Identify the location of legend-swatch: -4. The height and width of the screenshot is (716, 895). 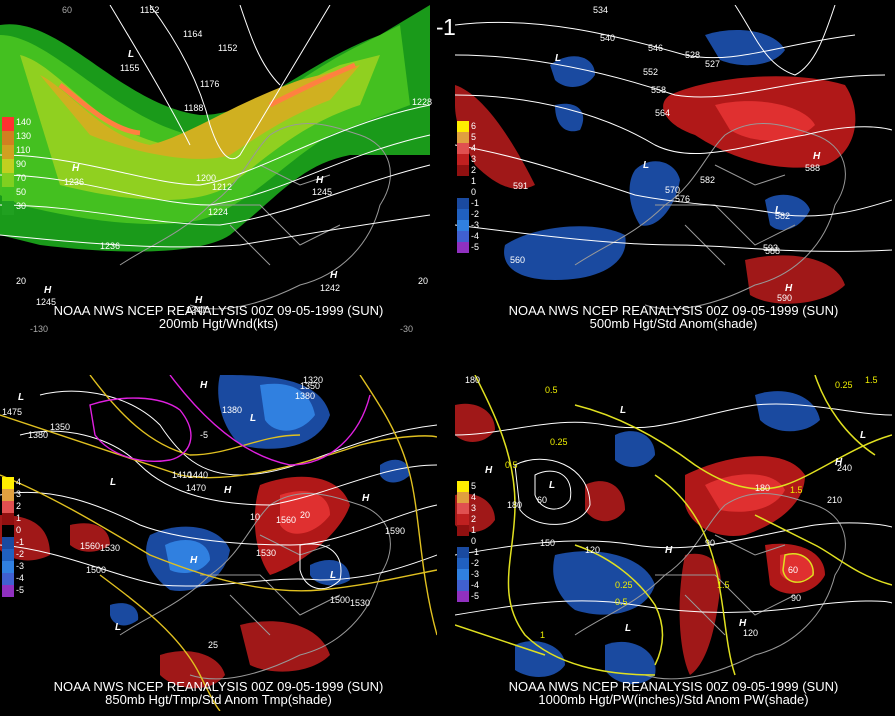
(468, 585).